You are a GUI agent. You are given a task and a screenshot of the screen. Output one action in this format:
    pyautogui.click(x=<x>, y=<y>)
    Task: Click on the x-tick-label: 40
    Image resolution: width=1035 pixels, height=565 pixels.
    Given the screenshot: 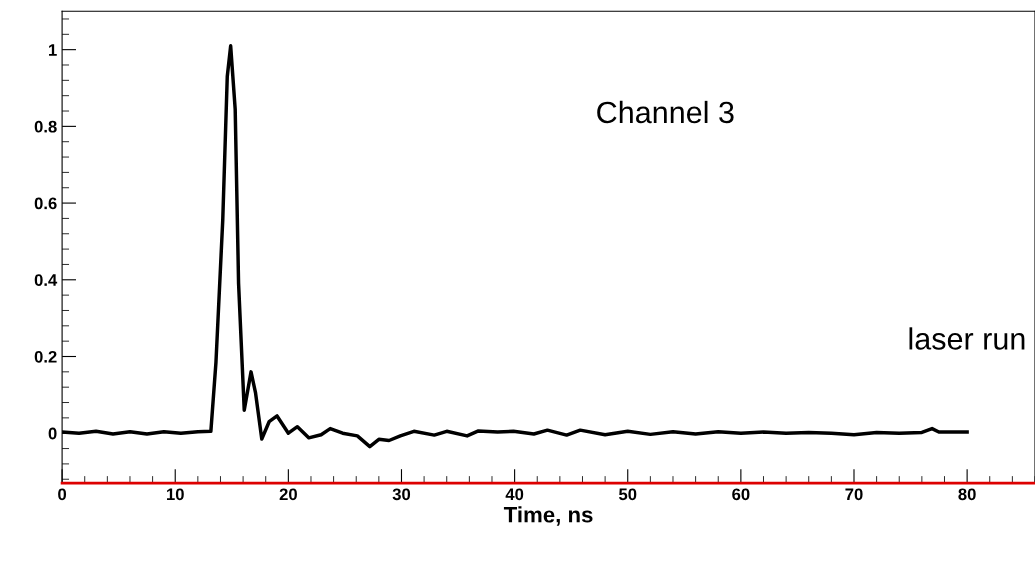 What is the action you would take?
    pyautogui.click(x=514, y=494)
    